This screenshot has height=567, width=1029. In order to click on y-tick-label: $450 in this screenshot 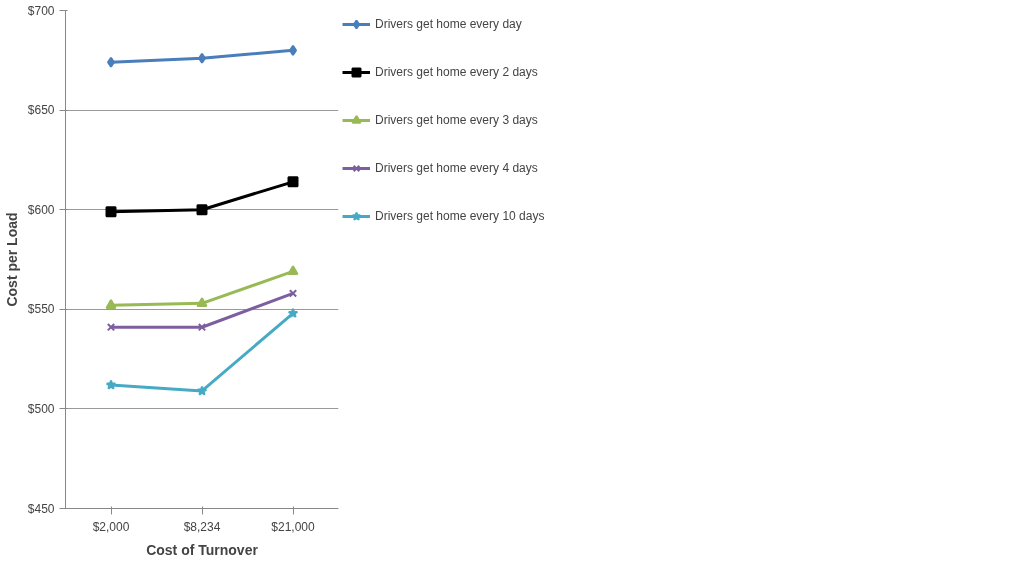, I will do `click(41, 508)`.